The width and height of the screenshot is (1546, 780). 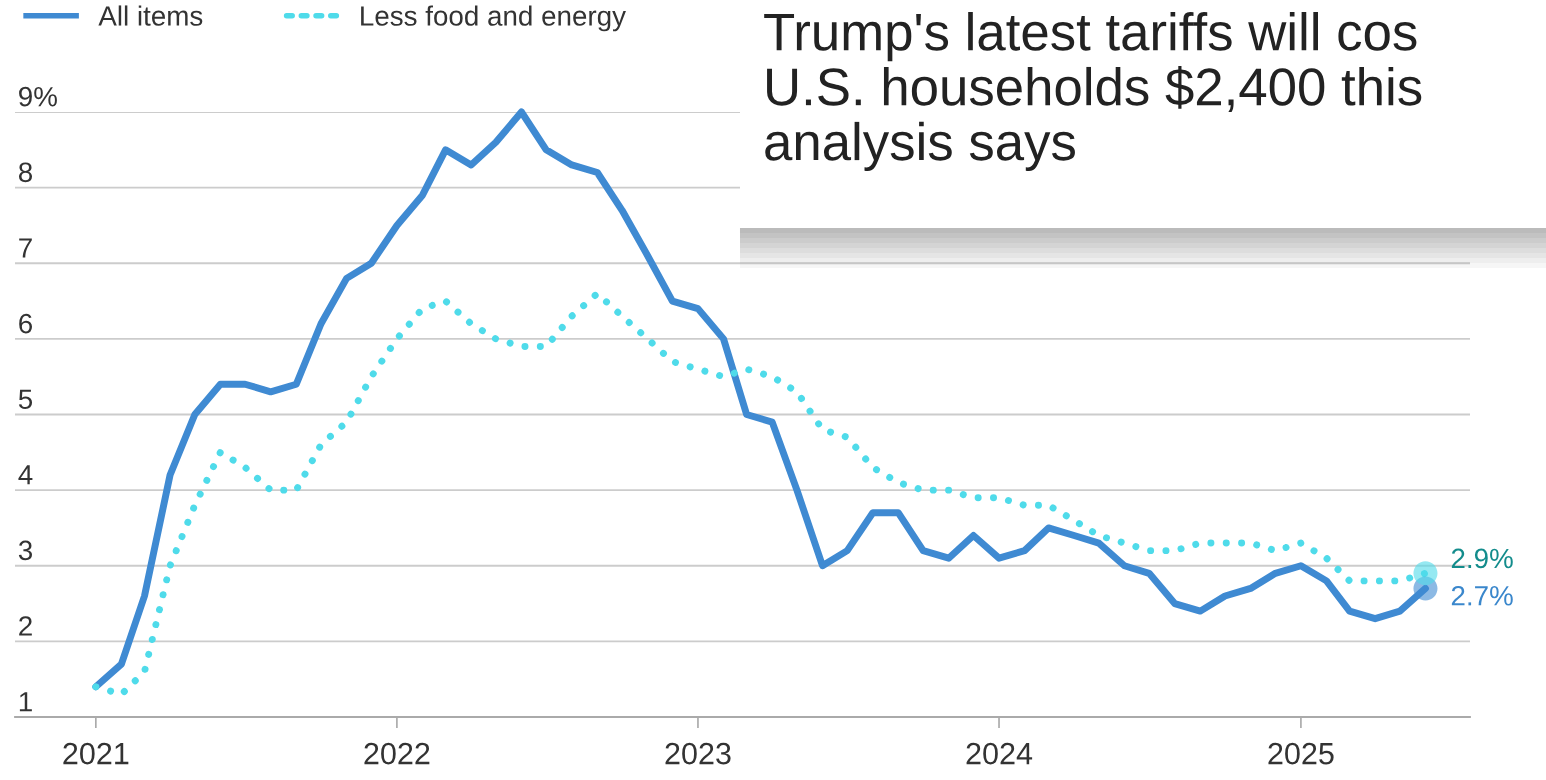 I want to click on x-tick-label: 2022, so click(x=397, y=753).